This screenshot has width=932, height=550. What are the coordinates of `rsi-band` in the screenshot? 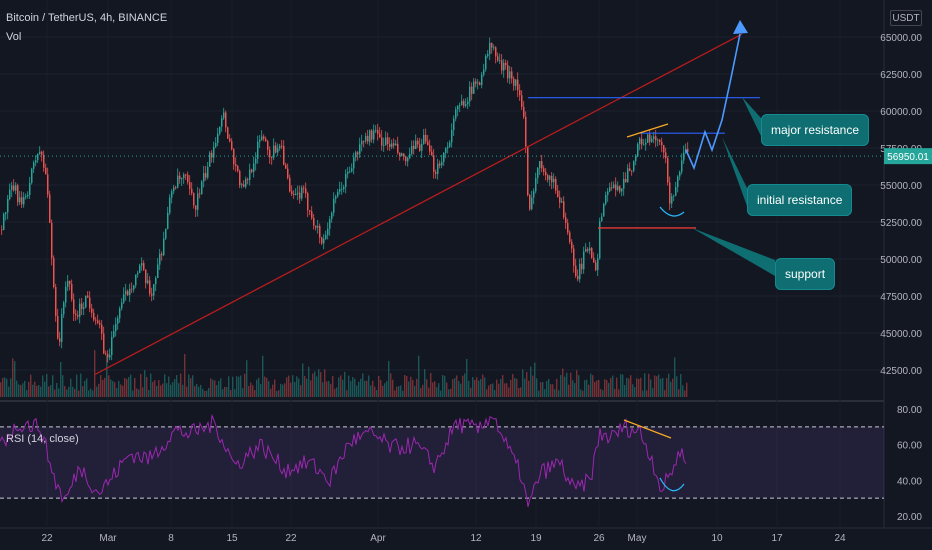 It's located at (442, 462).